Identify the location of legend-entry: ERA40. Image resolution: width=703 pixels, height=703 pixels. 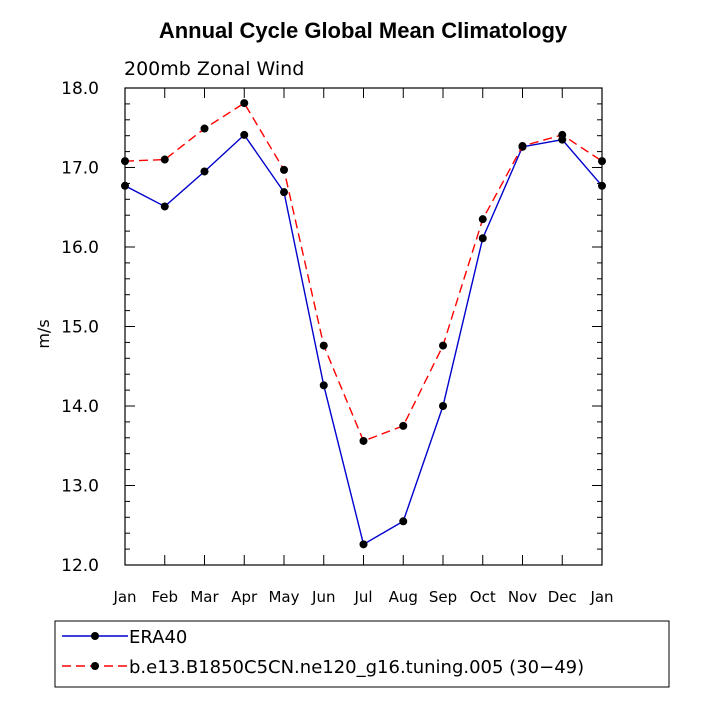
(124, 637).